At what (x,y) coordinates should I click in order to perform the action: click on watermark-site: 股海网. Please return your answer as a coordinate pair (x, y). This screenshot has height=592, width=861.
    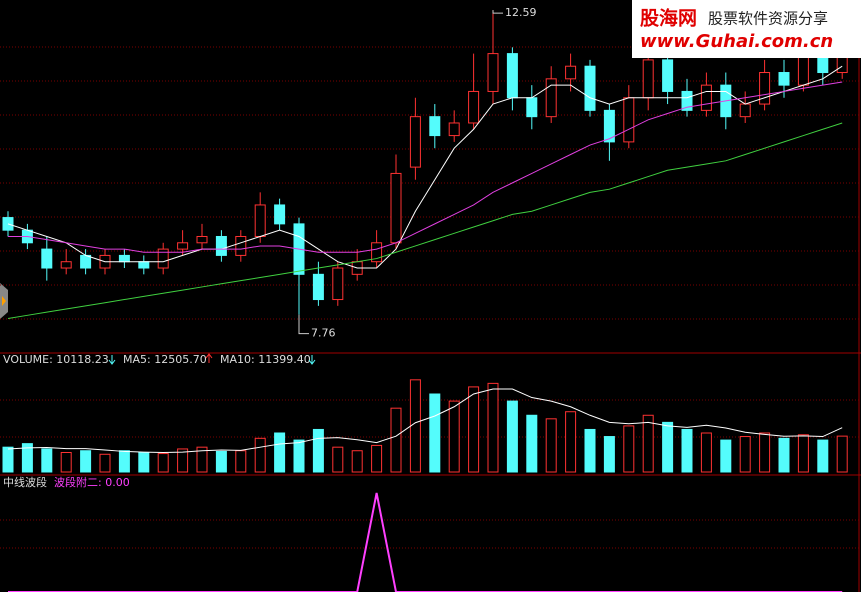
    Looking at the image, I should click on (668, 18).